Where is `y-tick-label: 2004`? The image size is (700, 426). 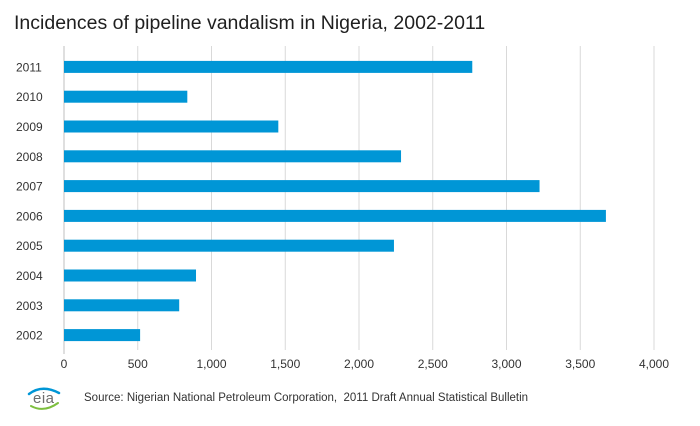
y-tick-label: 2004 is located at coordinates (29, 276).